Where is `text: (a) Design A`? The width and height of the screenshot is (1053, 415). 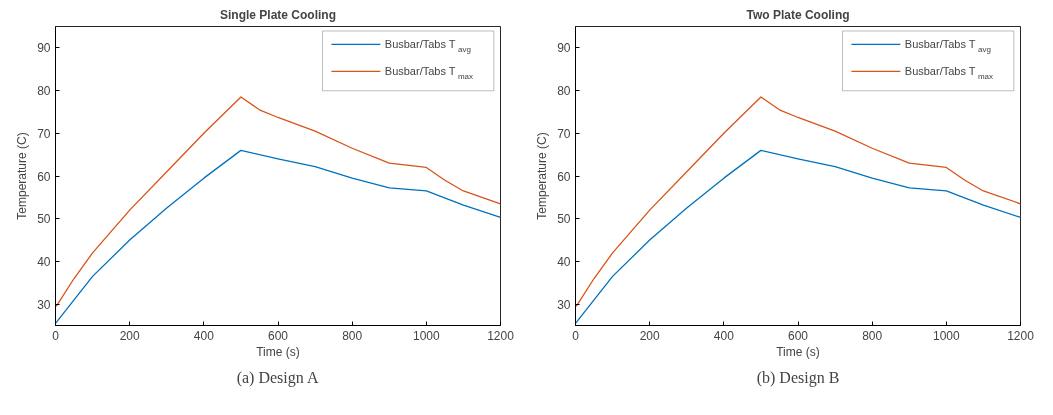 text: (a) Design A is located at coordinates (277, 377).